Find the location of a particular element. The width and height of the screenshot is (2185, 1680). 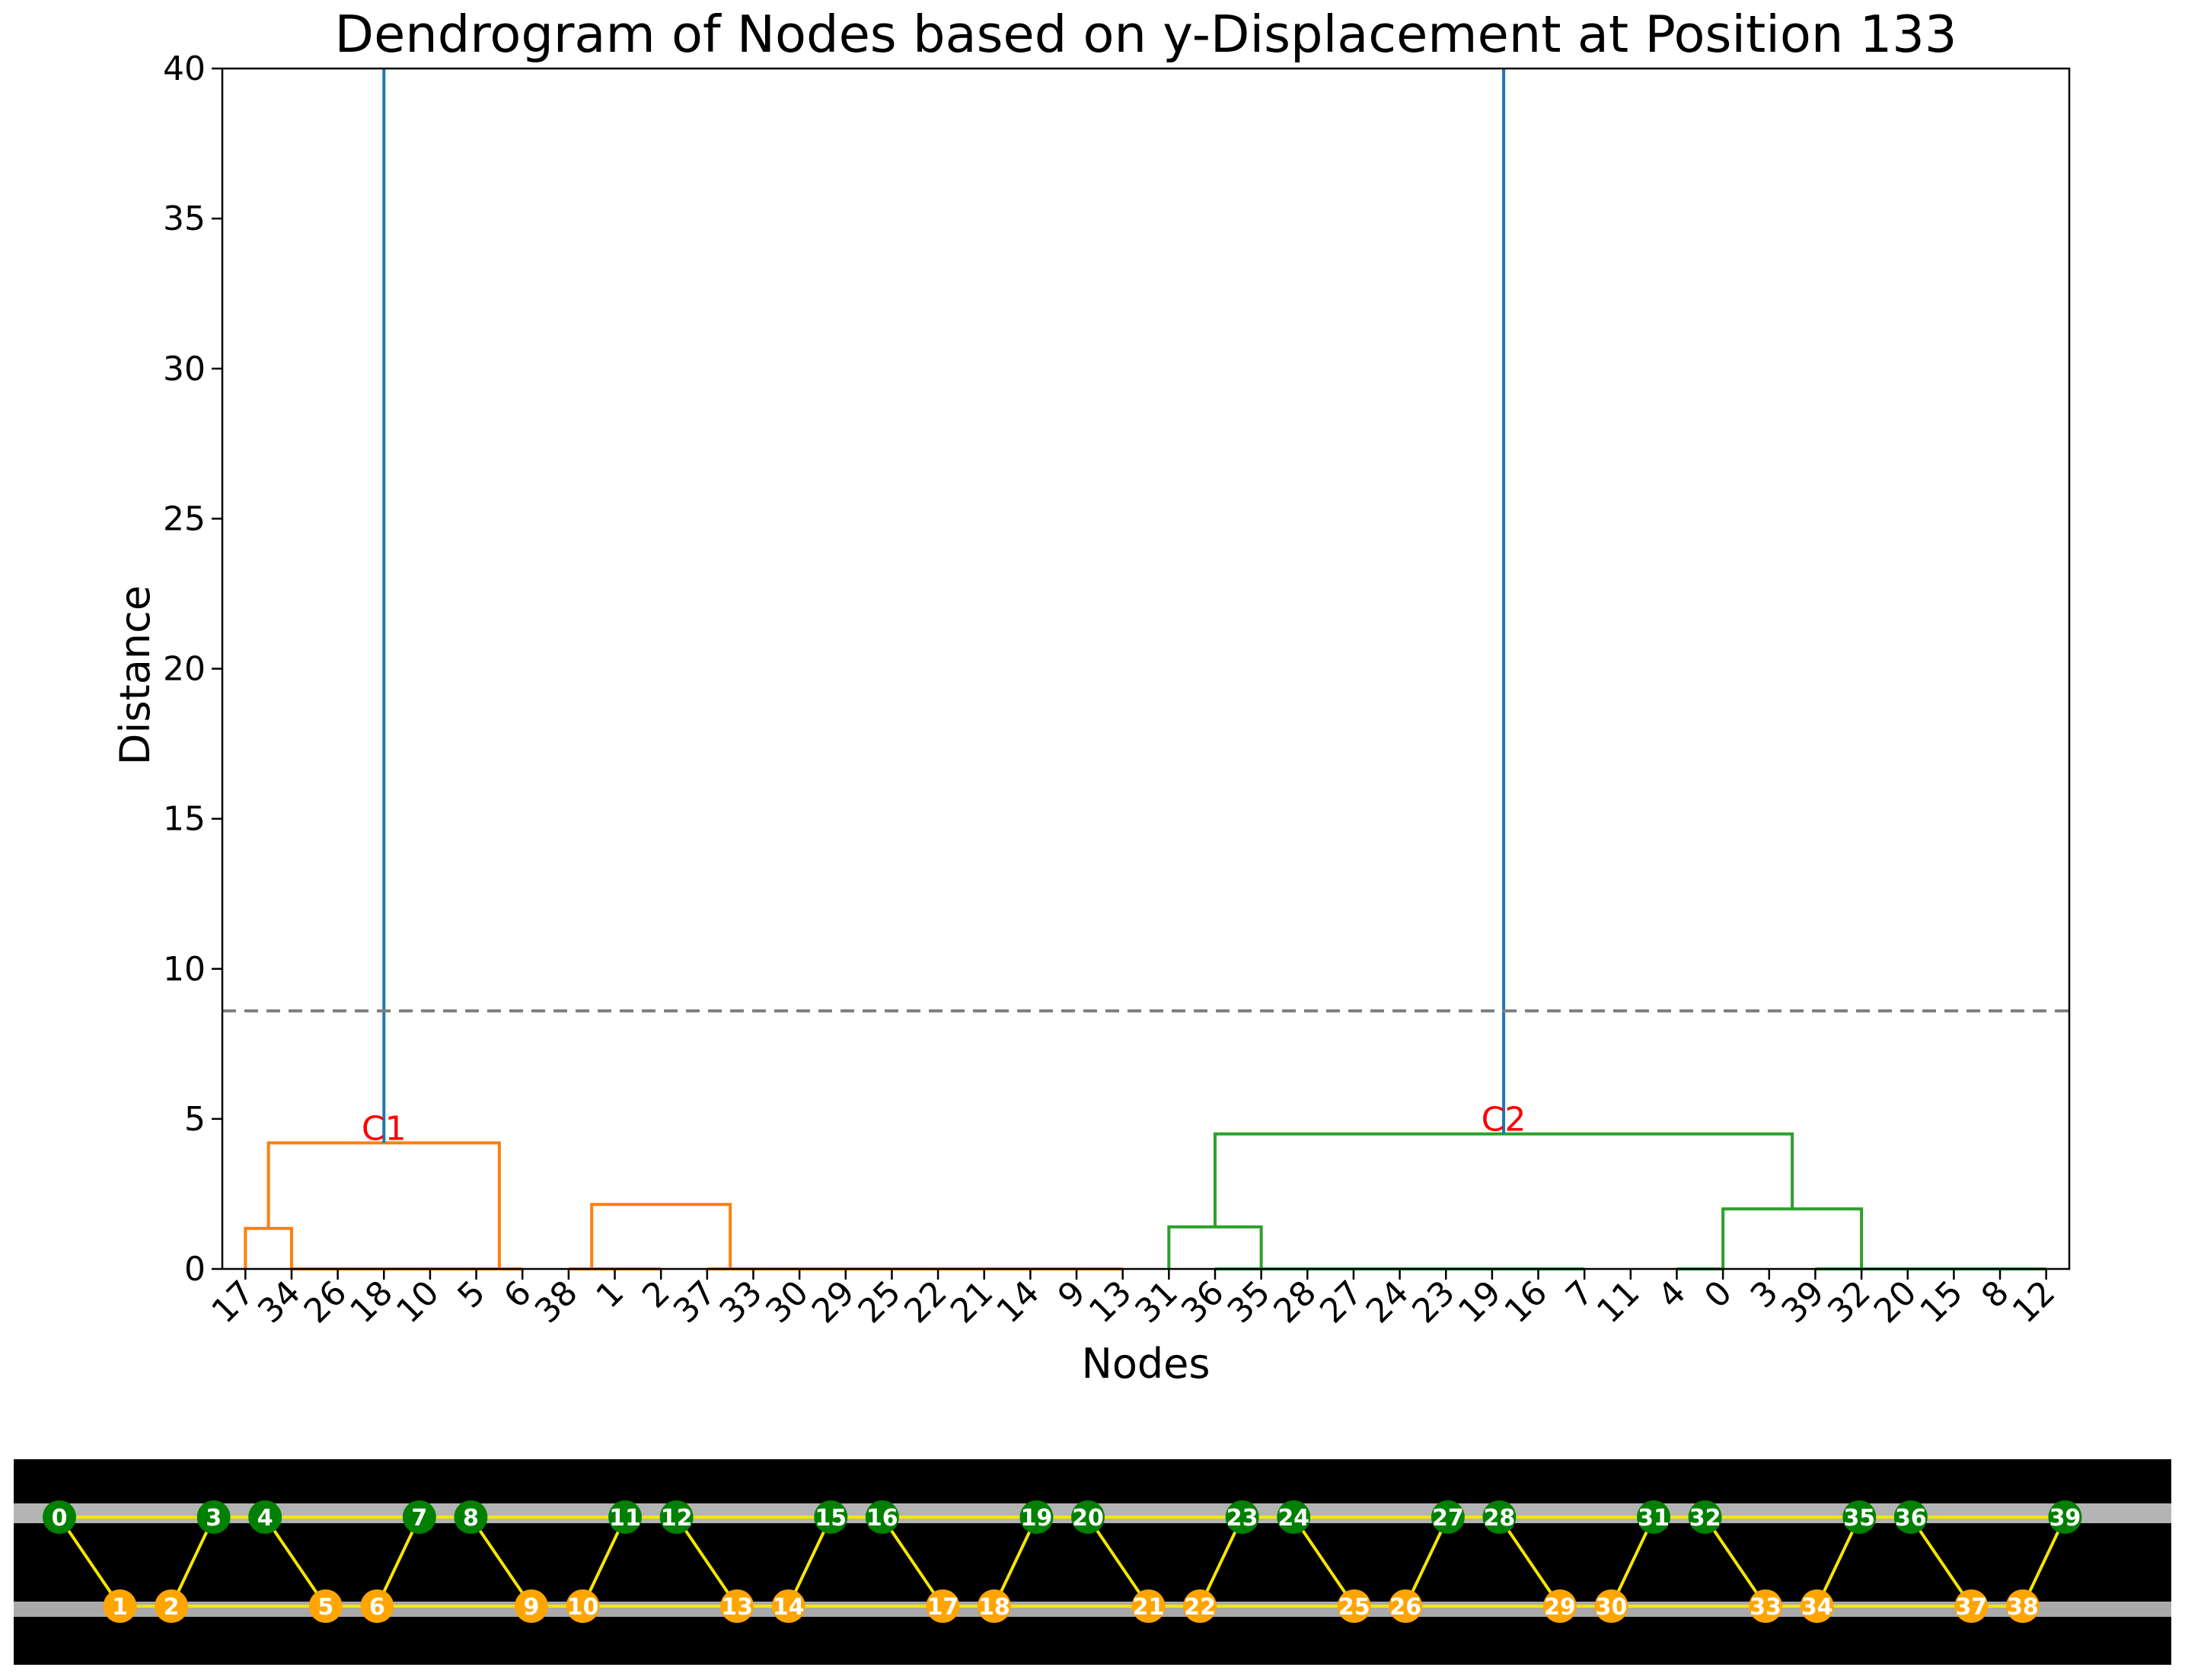

node-label-21: 21 is located at coordinates (1149, 1607).